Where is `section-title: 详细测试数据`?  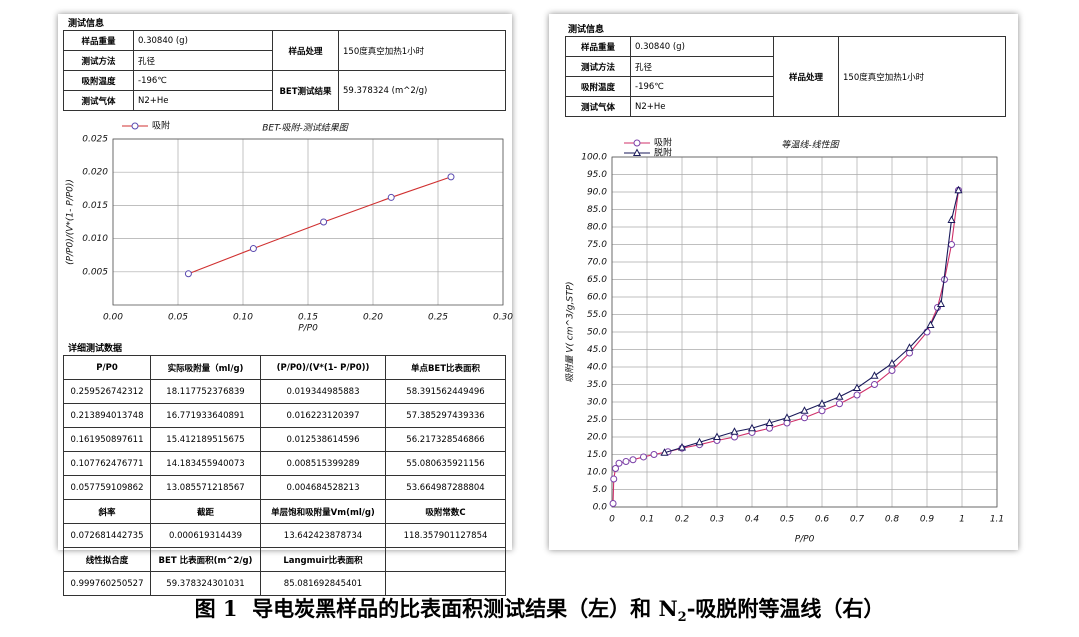 section-title: 详细测试数据 is located at coordinates (95, 349).